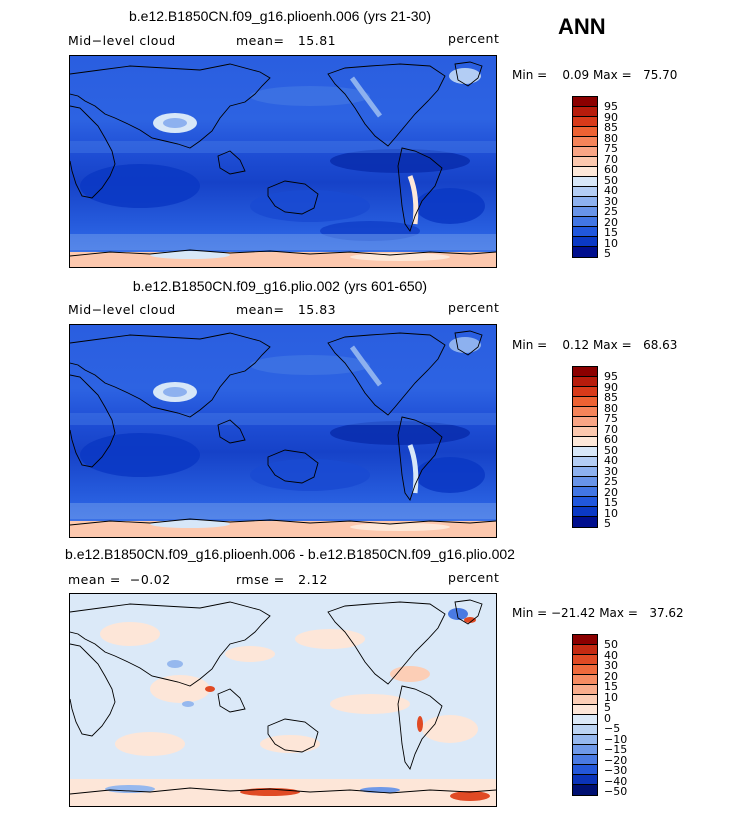 The height and width of the screenshot is (817, 733). What do you see at coordinates (474, 577) in the screenshot?
I see `panel3-units-label: percent` at bounding box center [474, 577].